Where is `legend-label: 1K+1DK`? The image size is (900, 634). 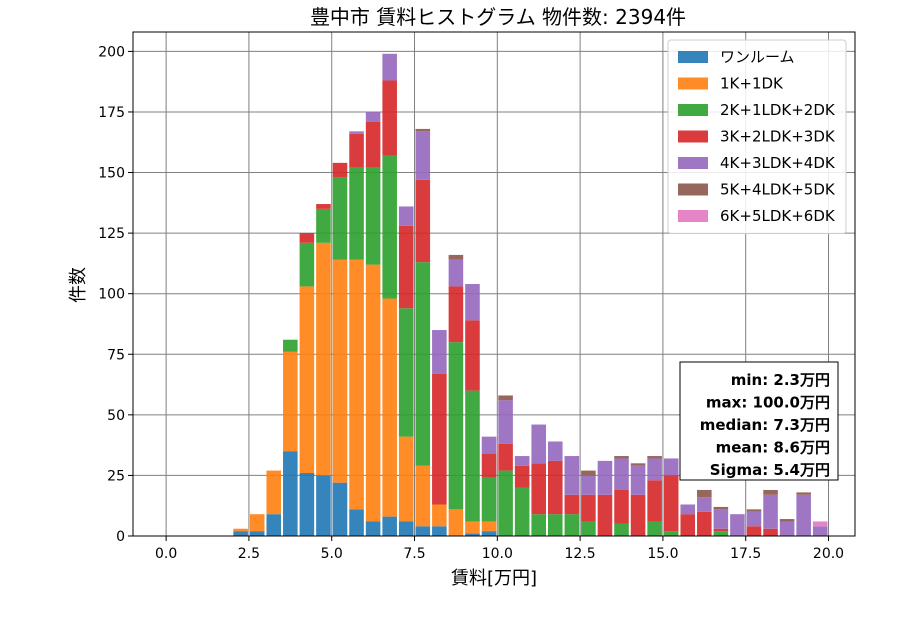
legend-label: 1K+1DK is located at coordinates (752, 84).